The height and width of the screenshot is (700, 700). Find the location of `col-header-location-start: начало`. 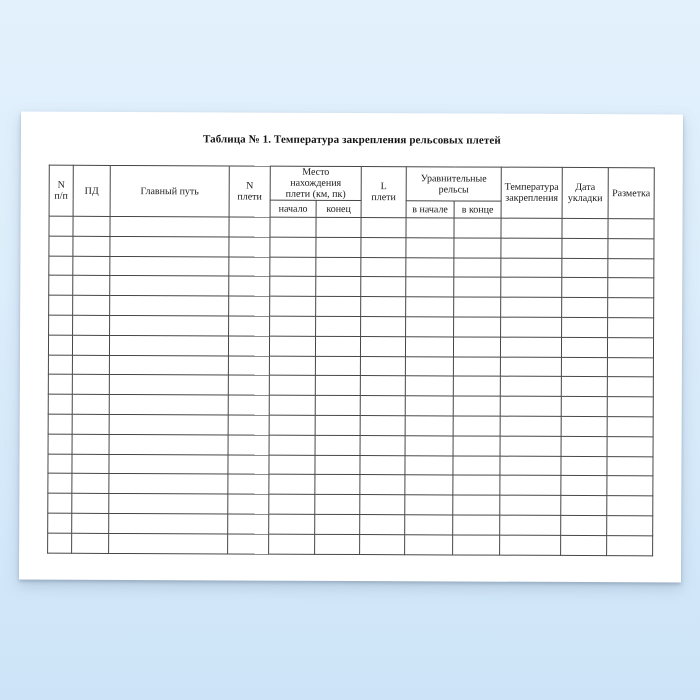

col-header-location-start: начало is located at coordinates (293, 209).